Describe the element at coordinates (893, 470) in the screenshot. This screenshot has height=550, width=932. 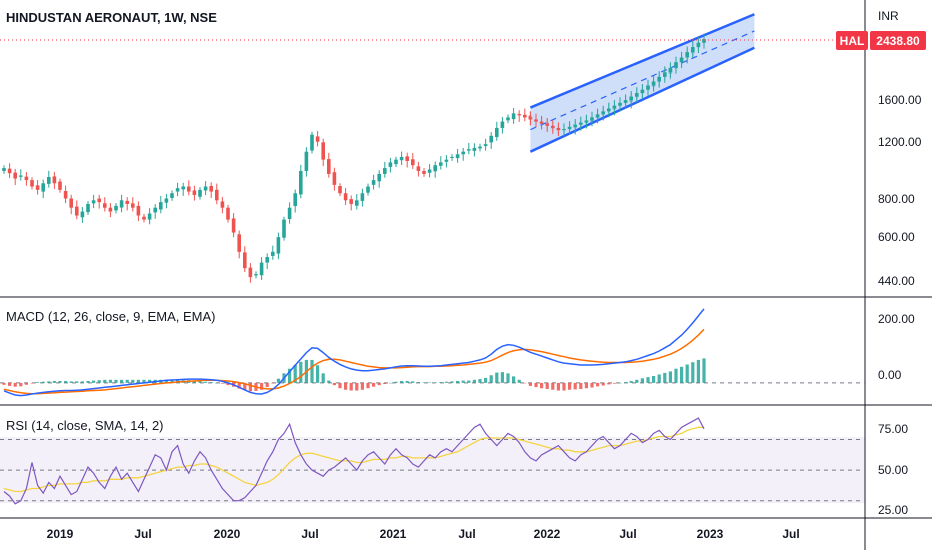
I see `rsi-tick-50: 50.00` at that location.